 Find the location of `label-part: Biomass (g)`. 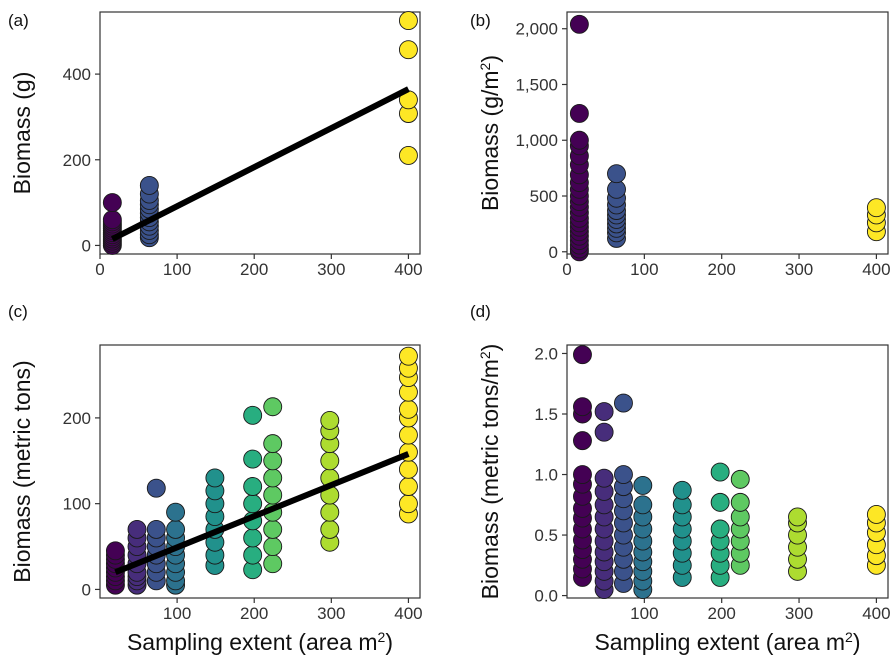

label-part: Biomass (g) is located at coordinates (22, 133).